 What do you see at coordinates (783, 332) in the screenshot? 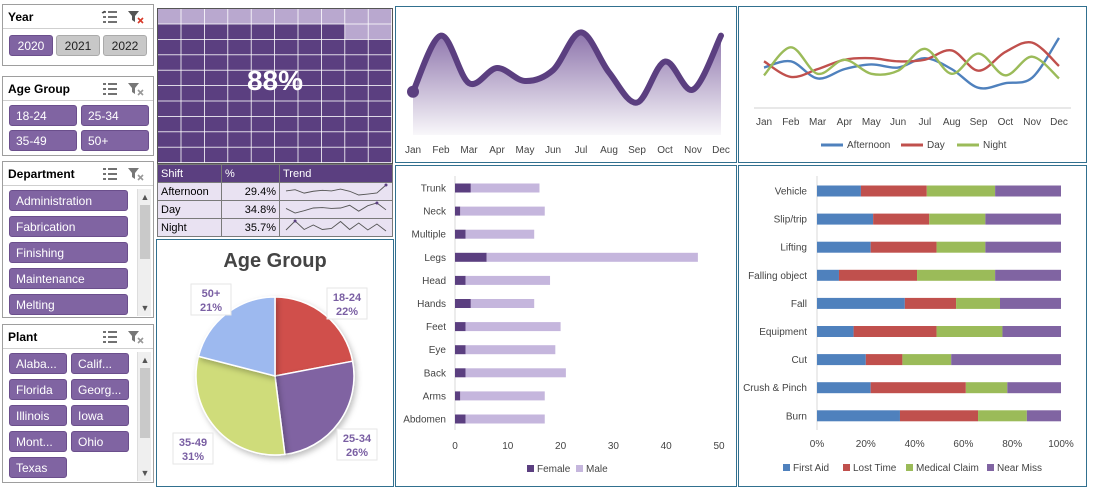
I see `category-label: Equipment` at bounding box center [783, 332].